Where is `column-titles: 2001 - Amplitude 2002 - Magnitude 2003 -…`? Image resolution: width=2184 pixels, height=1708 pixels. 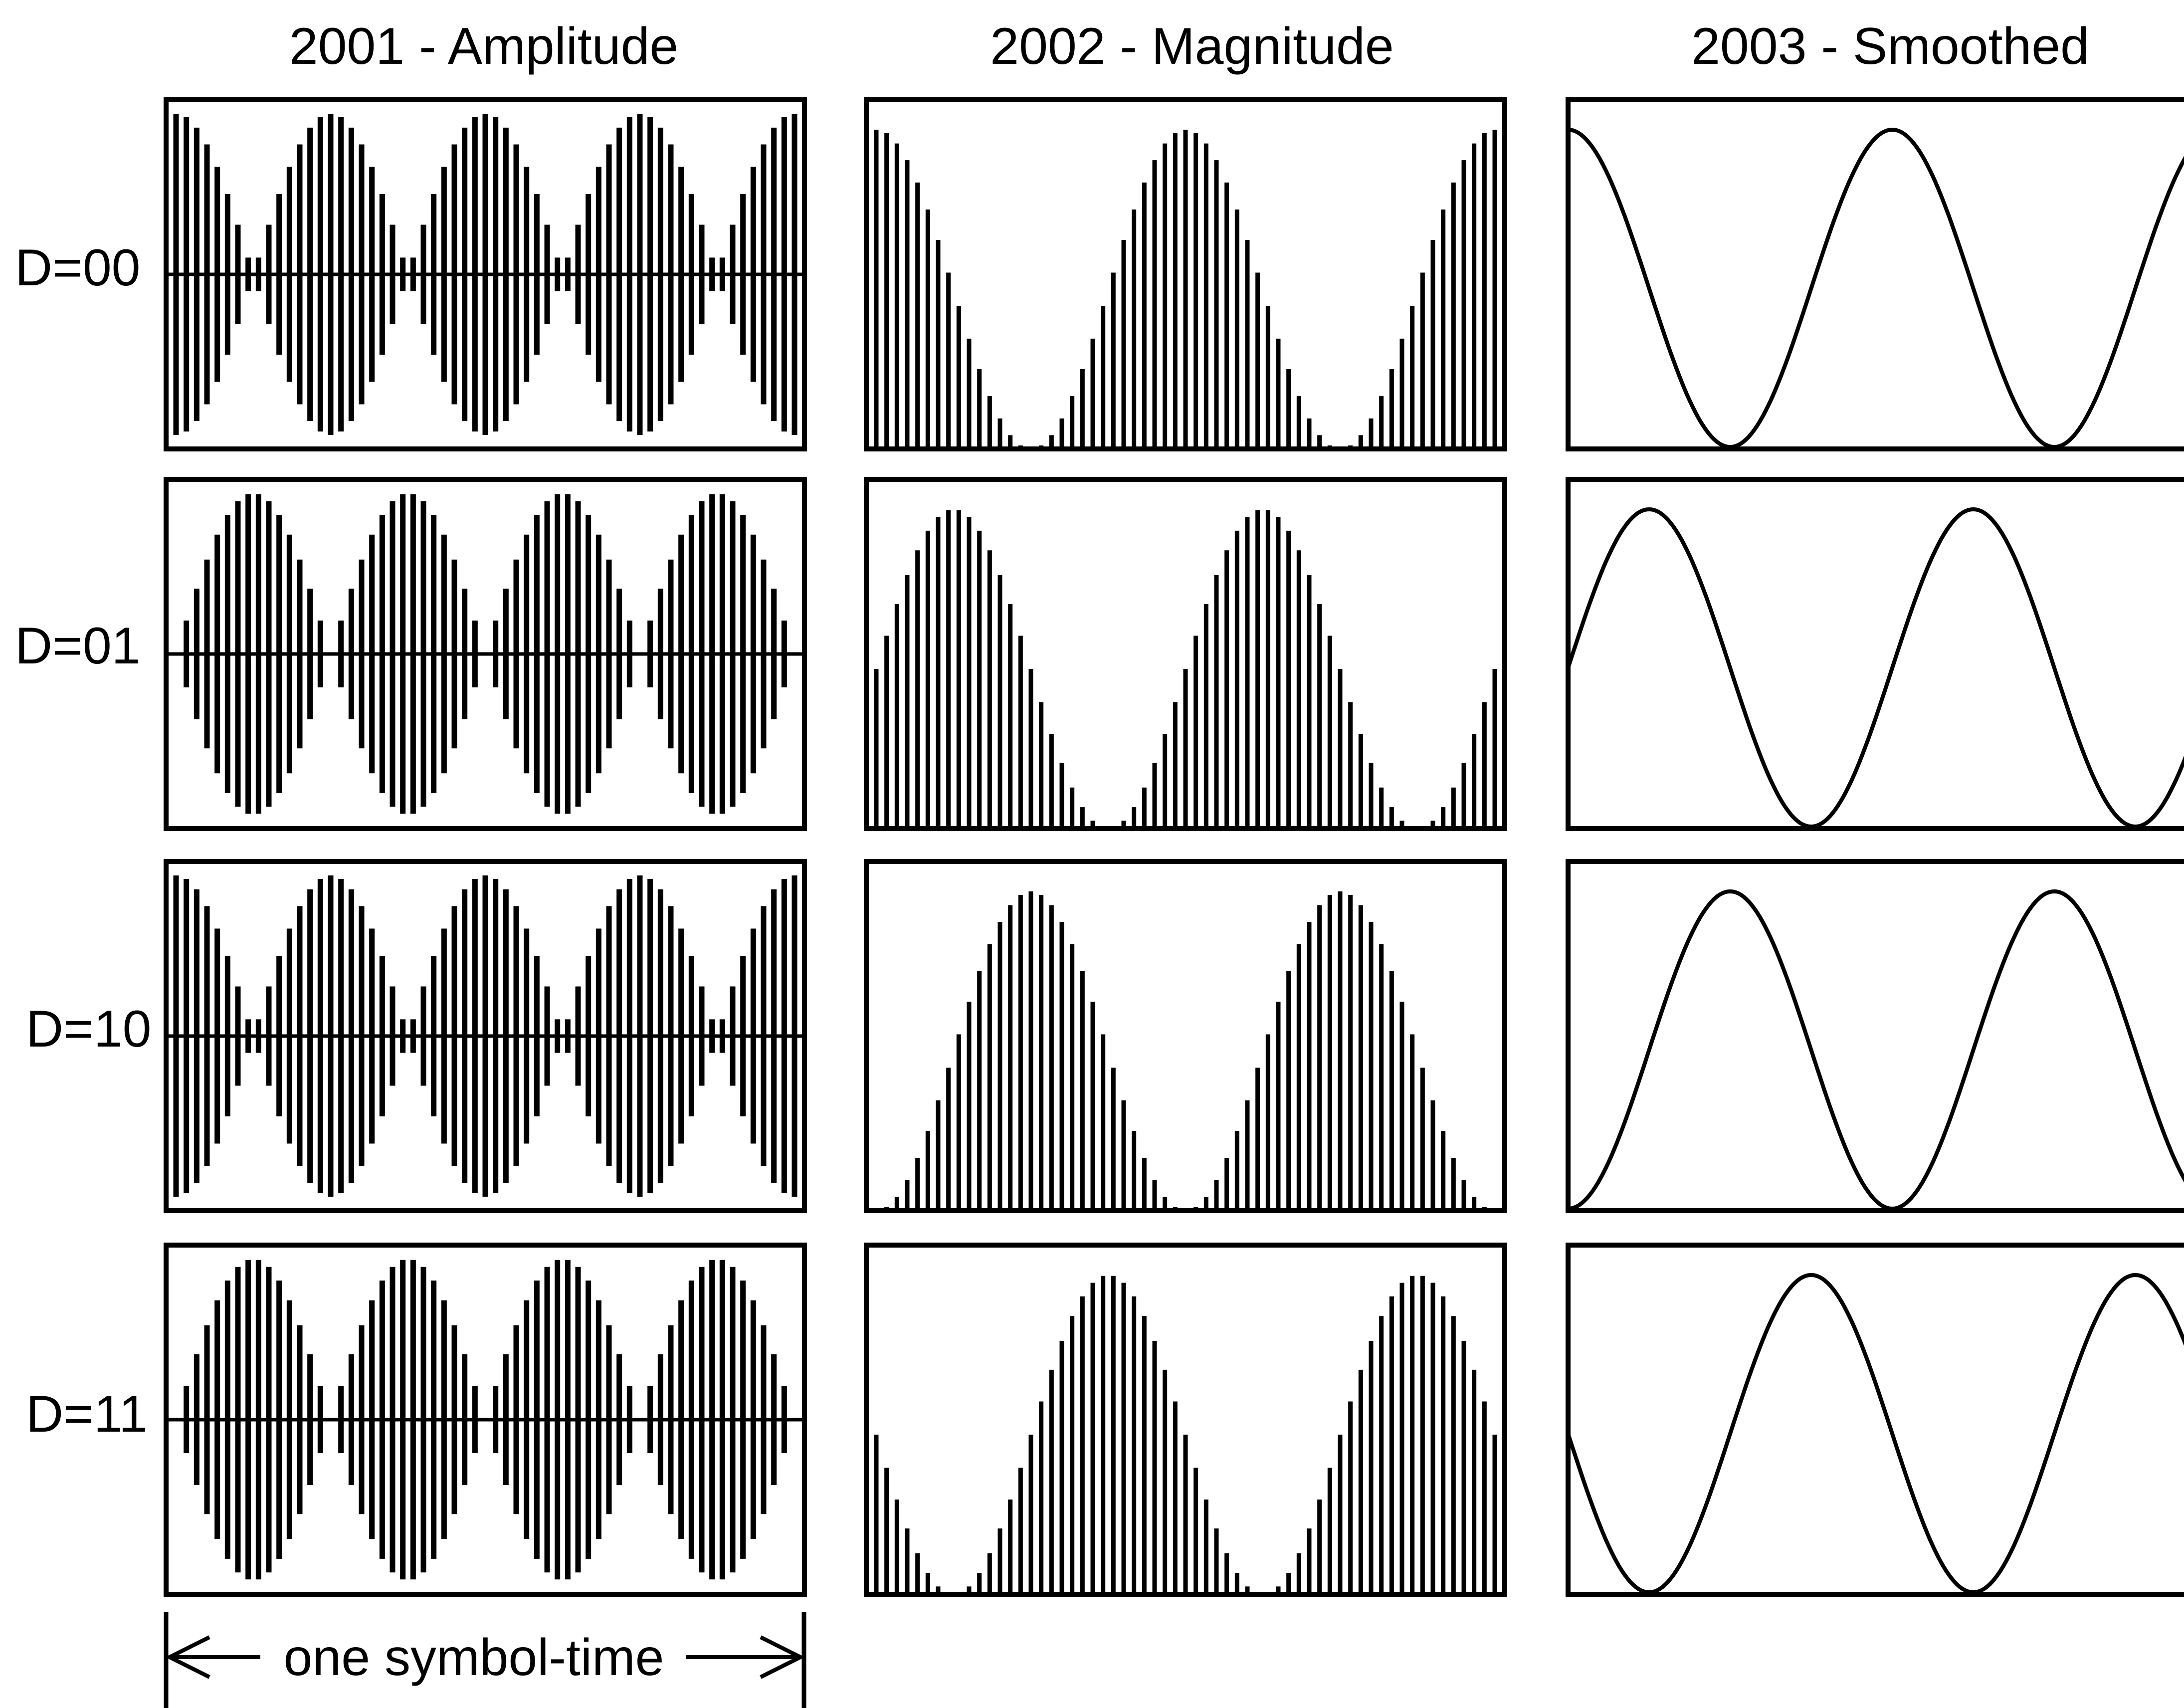 column-titles: 2001 - Amplitude 2002 - Magnitude 2003 -… is located at coordinates (1189, 46).